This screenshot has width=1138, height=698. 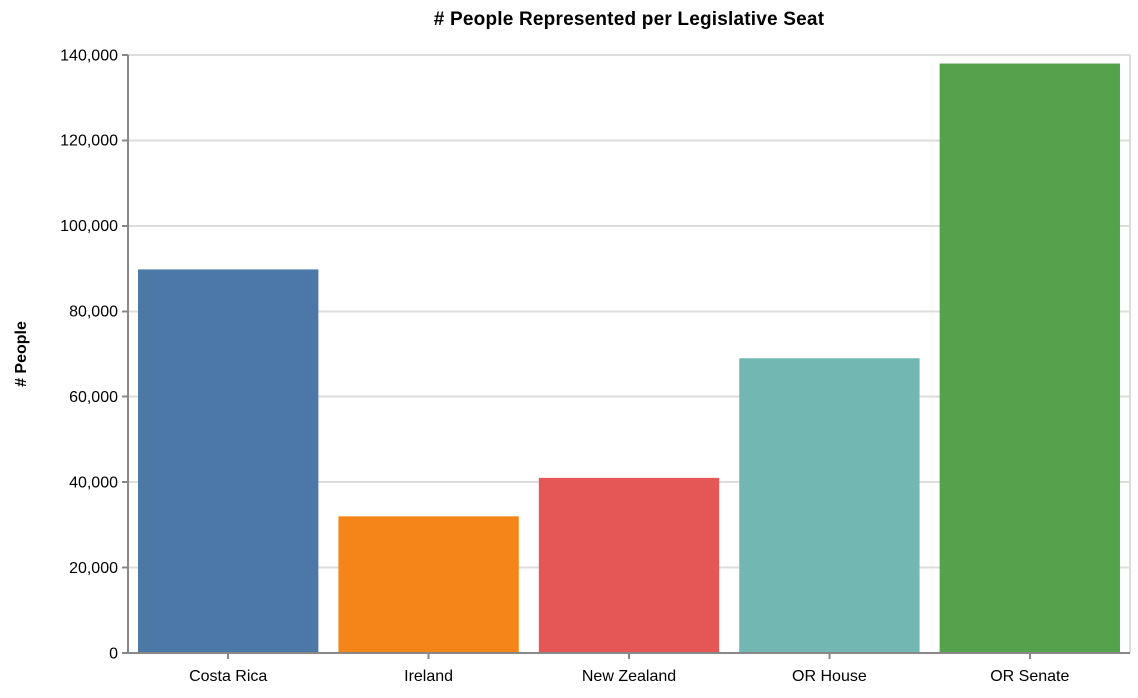 What do you see at coordinates (228, 676) in the screenshot?
I see `x-category-label: Costa Rica` at bounding box center [228, 676].